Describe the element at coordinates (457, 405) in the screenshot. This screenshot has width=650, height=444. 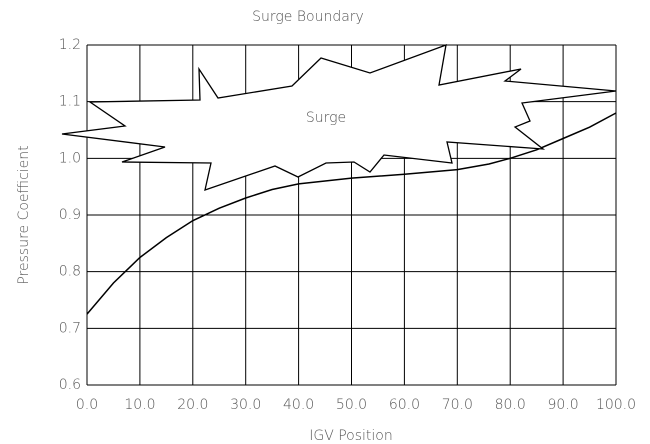
I see `x-tick-label: 70.0` at that location.